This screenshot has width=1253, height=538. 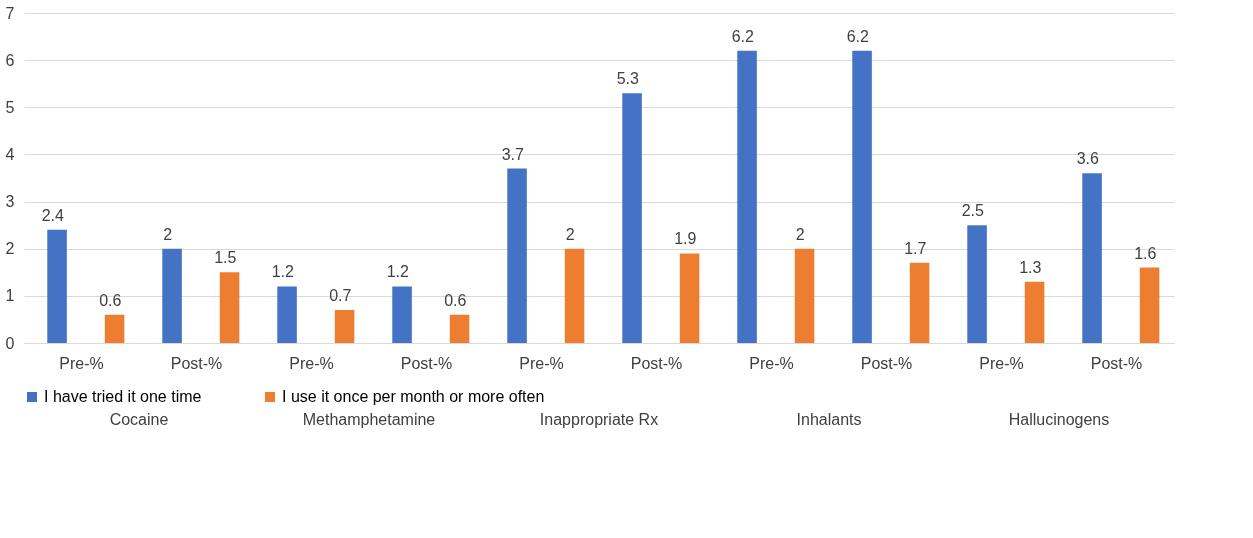 I want to click on data-label: 1.5, so click(x=225, y=258).